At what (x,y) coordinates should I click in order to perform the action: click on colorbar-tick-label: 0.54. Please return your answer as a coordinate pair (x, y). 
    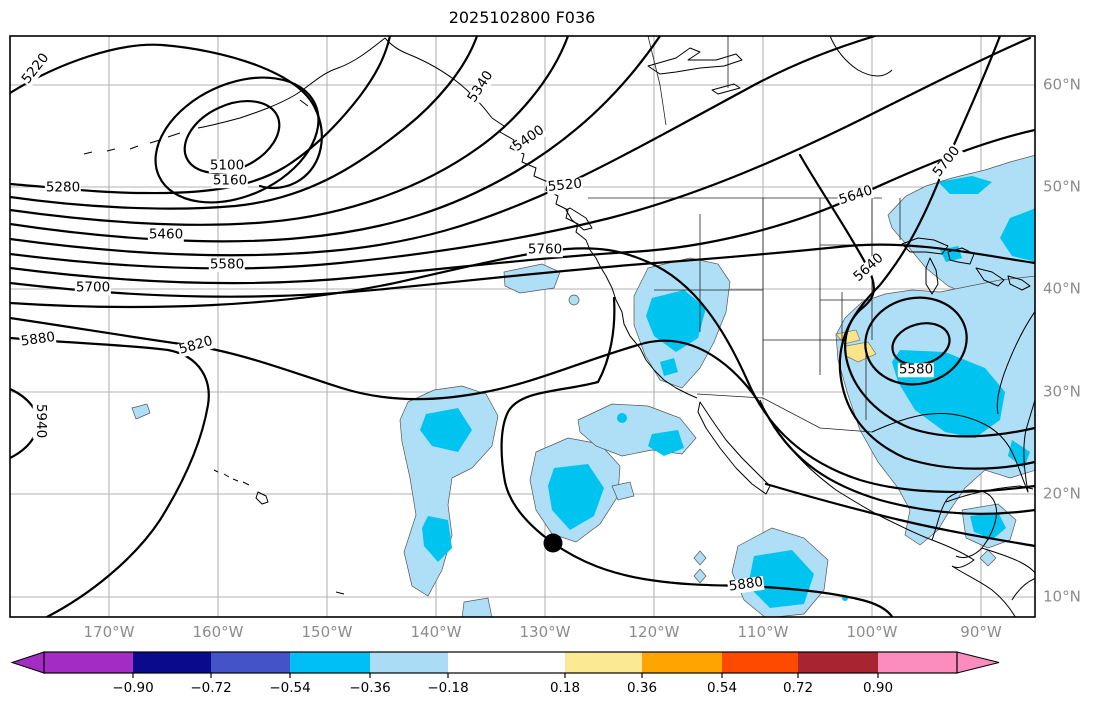
    Looking at the image, I should click on (722, 688).